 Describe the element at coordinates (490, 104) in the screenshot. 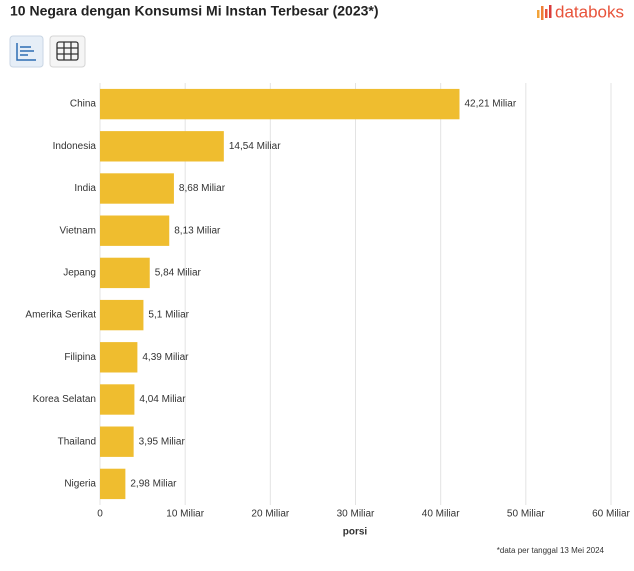

I see `value-label: 42,21 Miliar` at that location.